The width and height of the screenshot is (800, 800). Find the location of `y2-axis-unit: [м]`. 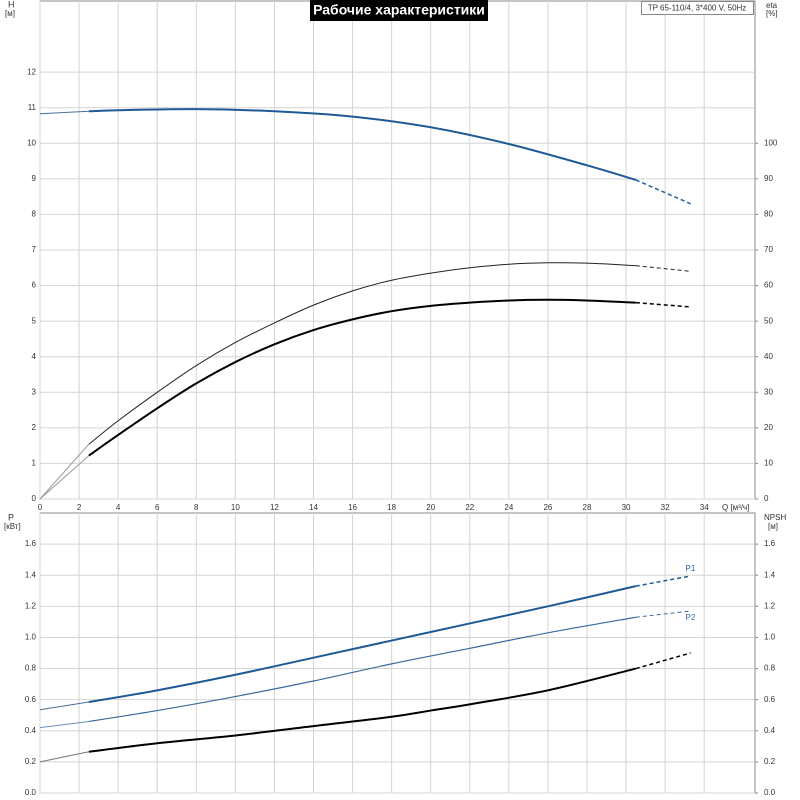

y2-axis-unit: [м] is located at coordinates (773, 526).